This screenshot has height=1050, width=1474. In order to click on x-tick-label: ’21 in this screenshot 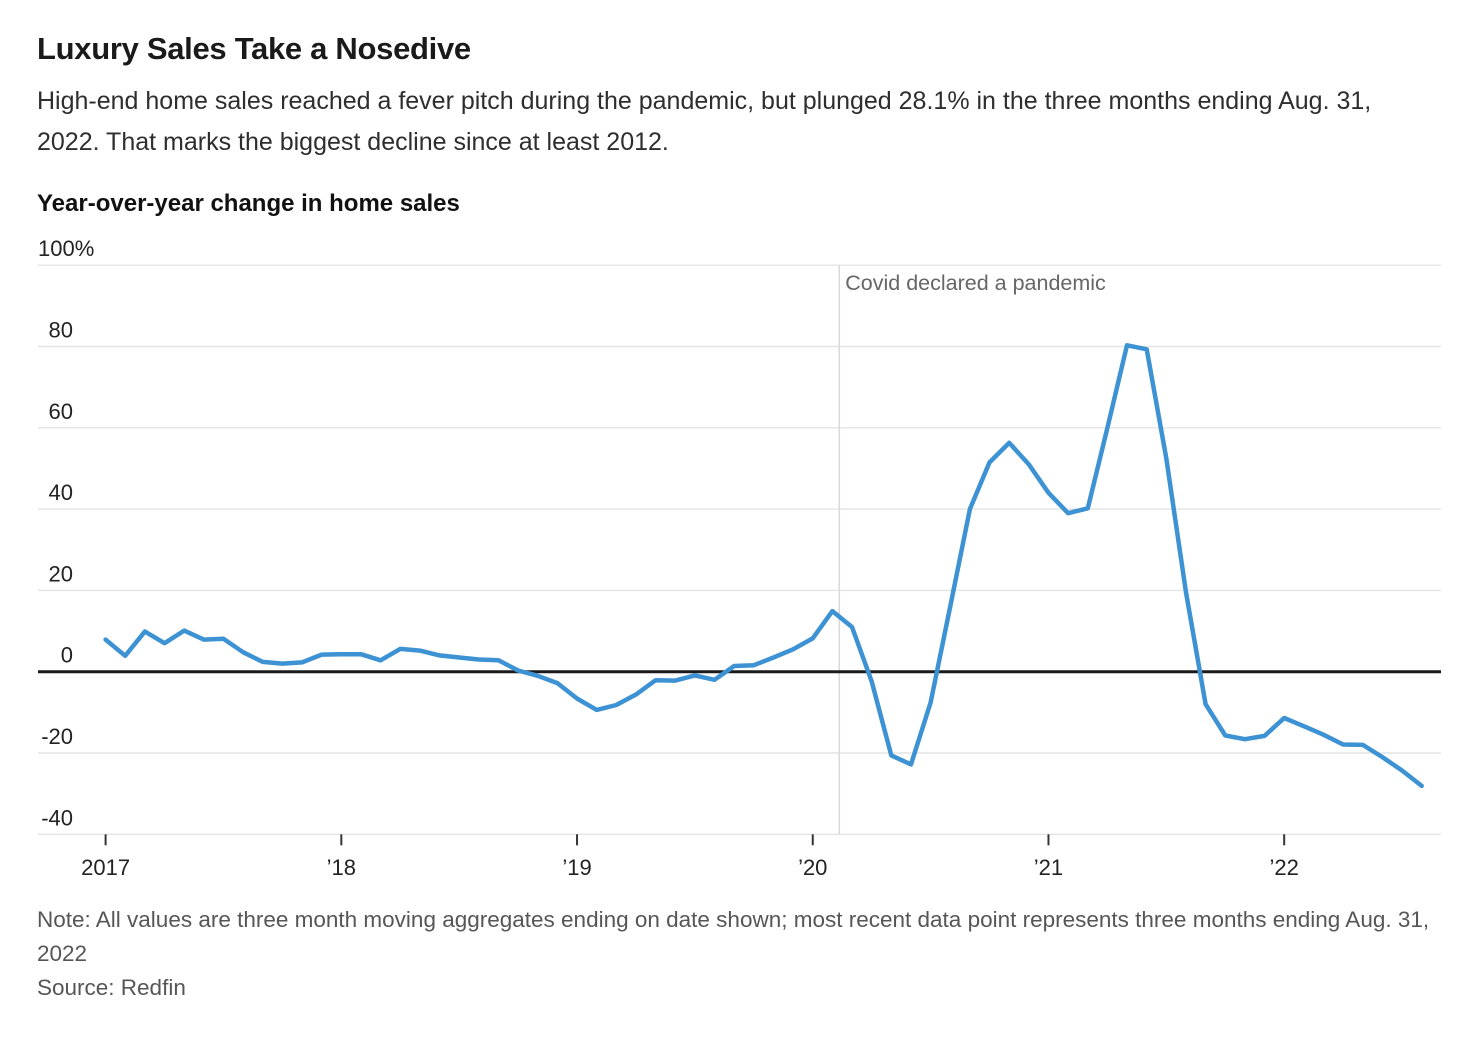, I will do `click(1048, 867)`.